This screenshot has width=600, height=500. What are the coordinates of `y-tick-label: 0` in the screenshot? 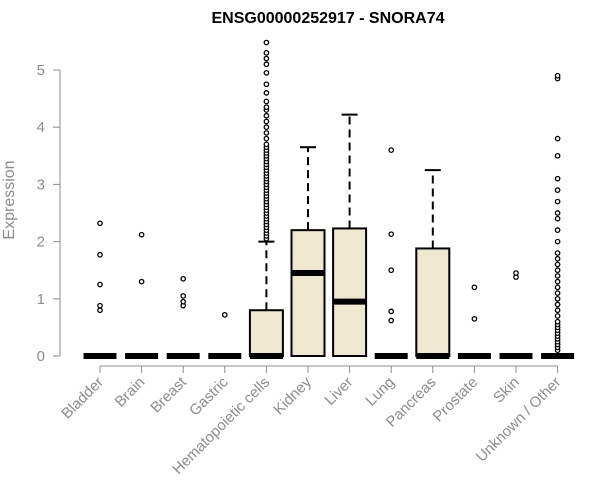 It's located at (41, 356).